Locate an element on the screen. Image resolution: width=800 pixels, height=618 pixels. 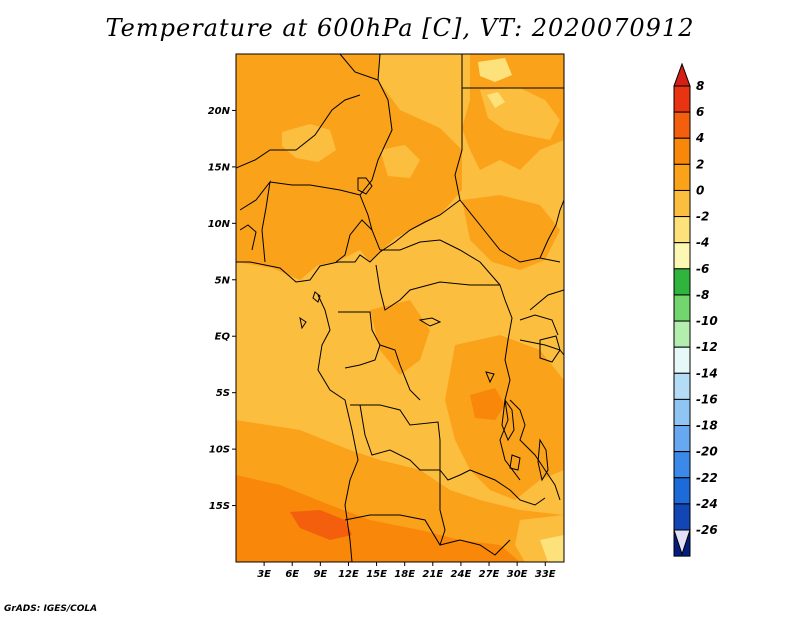
lake-chad is located at coordinates (365, 186).